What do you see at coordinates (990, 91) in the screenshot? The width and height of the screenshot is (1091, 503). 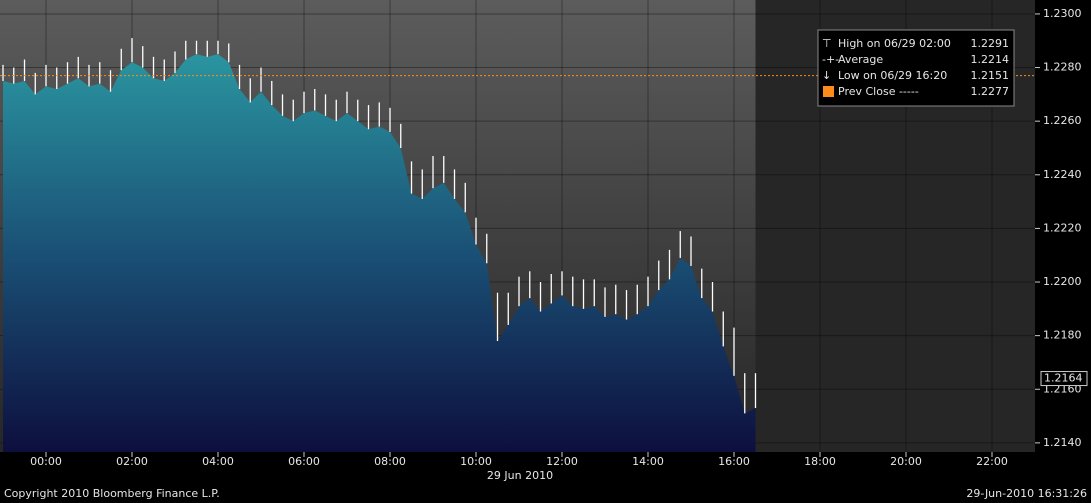 I see `legend-value: 1.2277` at bounding box center [990, 91].